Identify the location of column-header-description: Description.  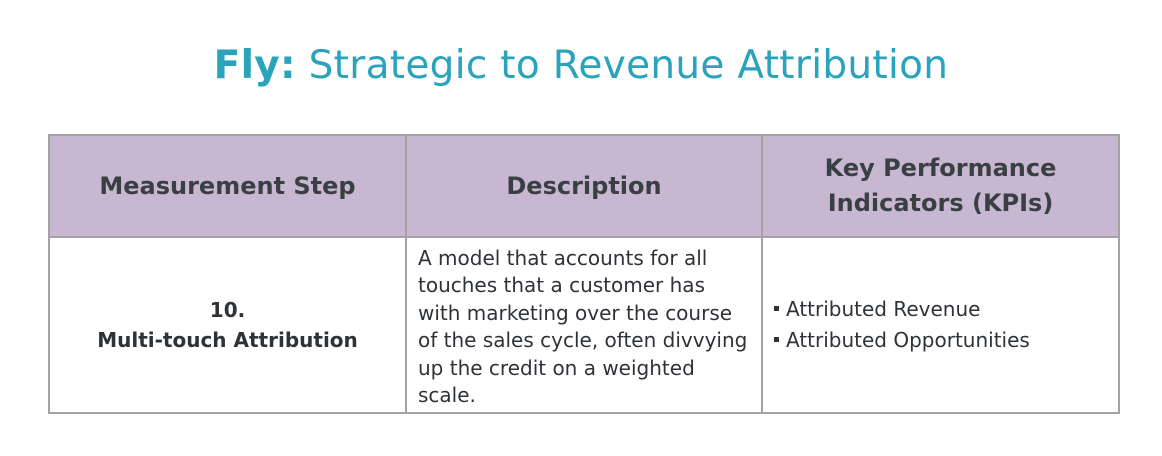
(584, 186).